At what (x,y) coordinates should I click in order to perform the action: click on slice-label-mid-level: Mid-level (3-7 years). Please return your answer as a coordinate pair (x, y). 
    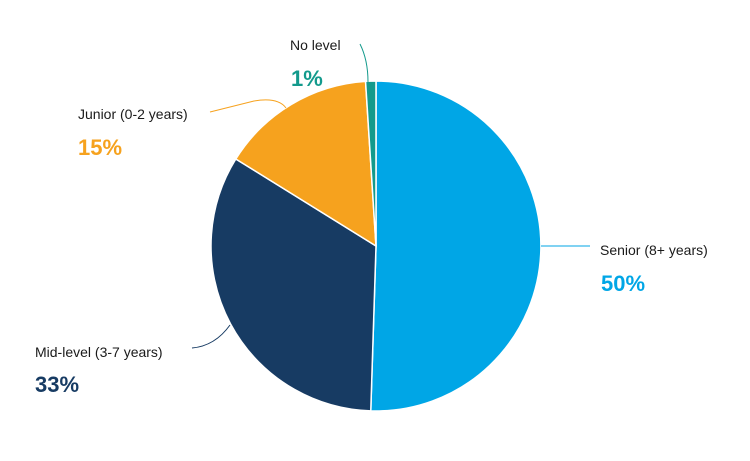
    Looking at the image, I should click on (99, 352).